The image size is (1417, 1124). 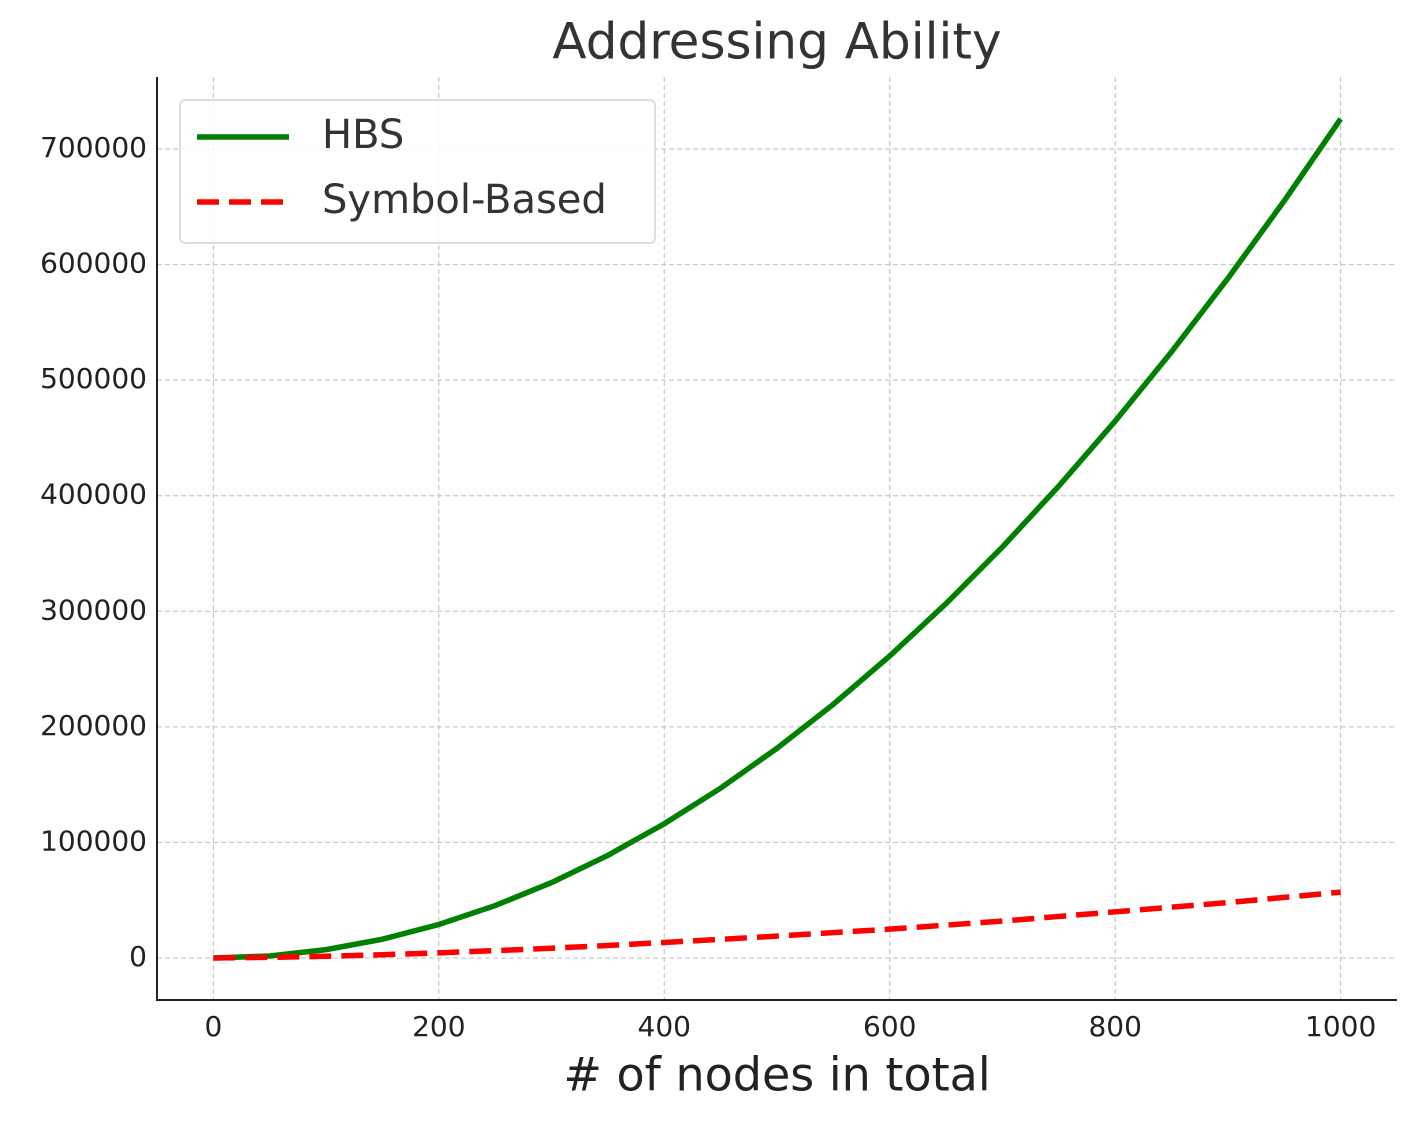 I want to click on y-tick-label: 300000, so click(x=93, y=609).